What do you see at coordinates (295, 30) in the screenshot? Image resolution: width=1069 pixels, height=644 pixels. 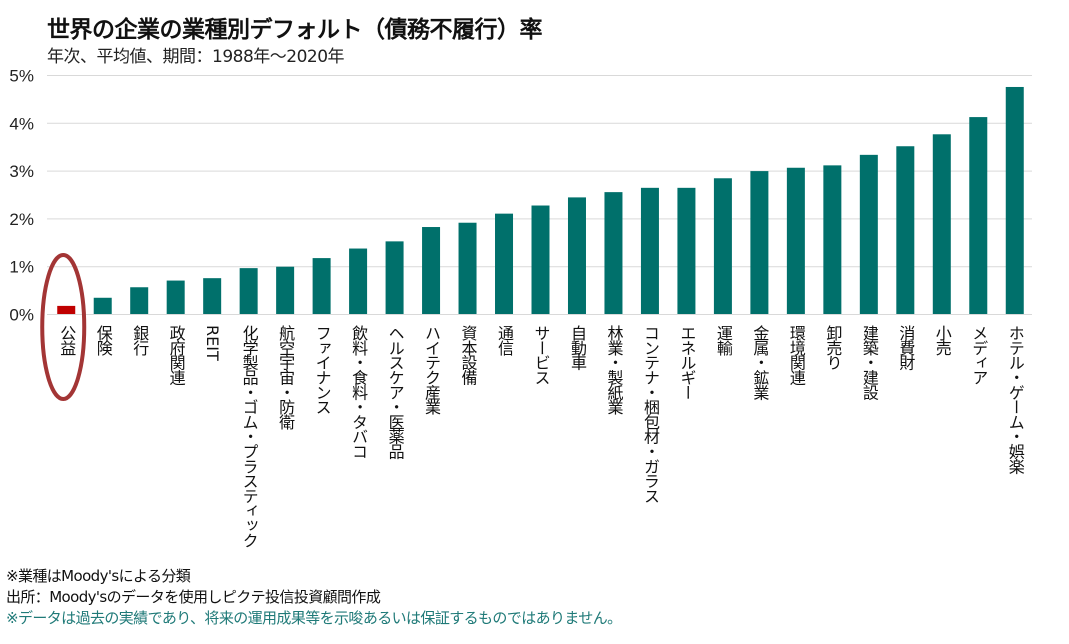 I see `chart-title: 世界の企業の業種別デフォルト（債務不履行）率` at bounding box center [295, 30].